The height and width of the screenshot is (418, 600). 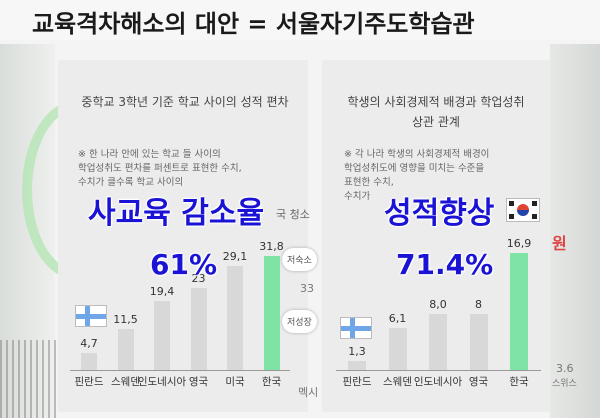 I want to click on bar-value-label: 4,7, so click(x=89, y=344).